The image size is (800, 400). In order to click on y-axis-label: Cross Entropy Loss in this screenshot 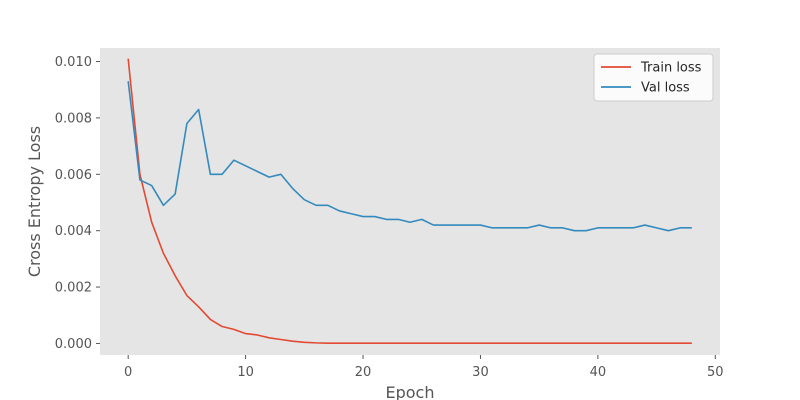, I will do `click(34, 201)`.